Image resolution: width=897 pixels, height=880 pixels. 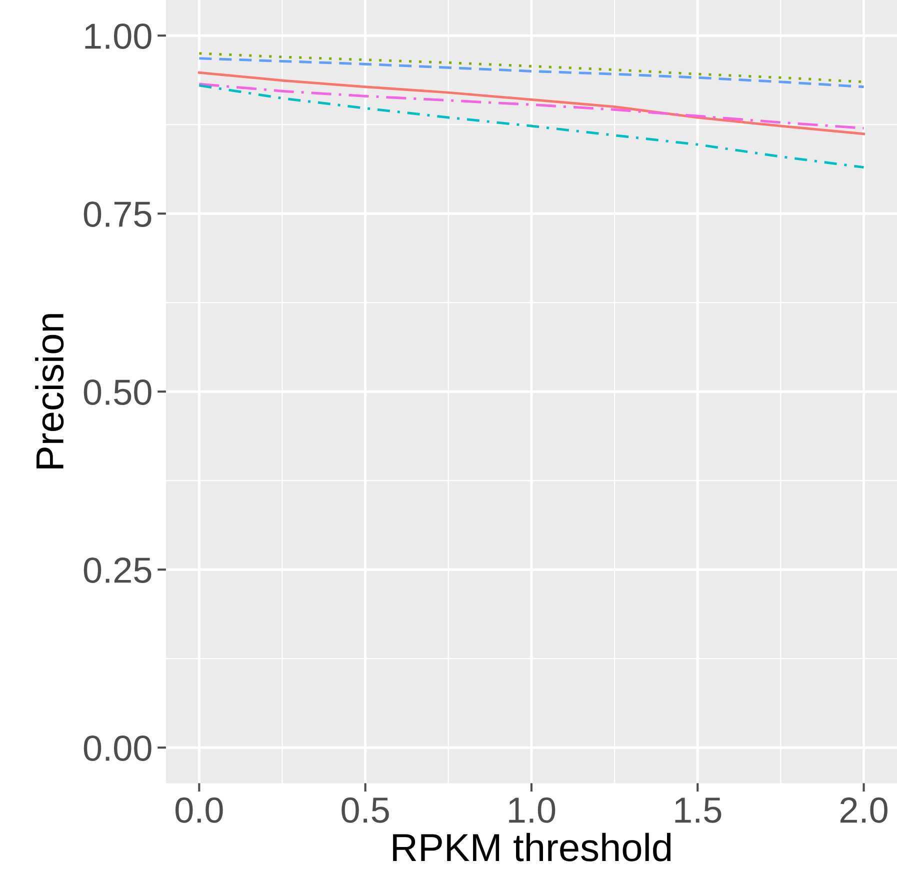 I want to click on y-axis-title: Precision, so click(x=49, y=391).